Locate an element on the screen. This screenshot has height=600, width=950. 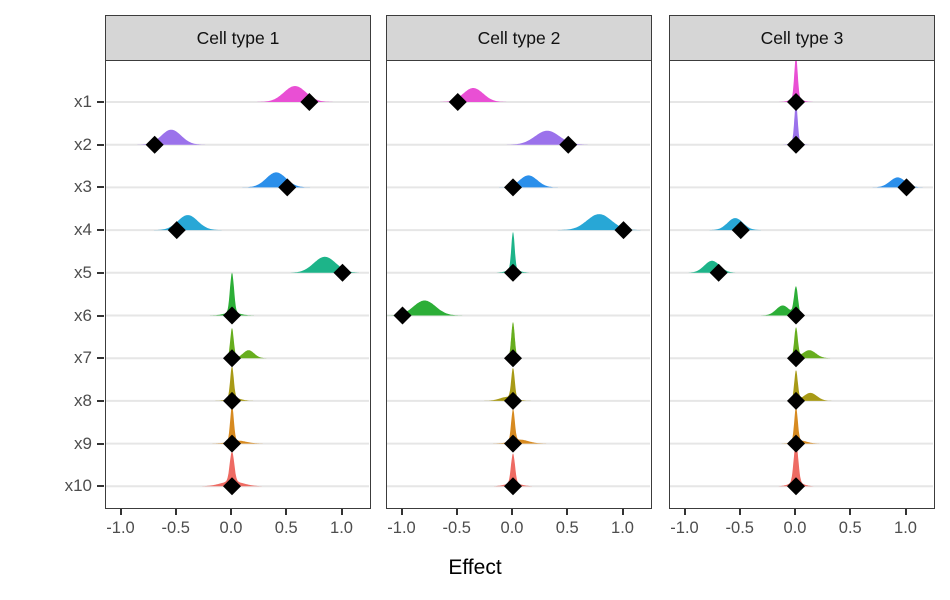
facet-strip-cell-type-1: Cell type 1 is located at coordinates (238, 38).